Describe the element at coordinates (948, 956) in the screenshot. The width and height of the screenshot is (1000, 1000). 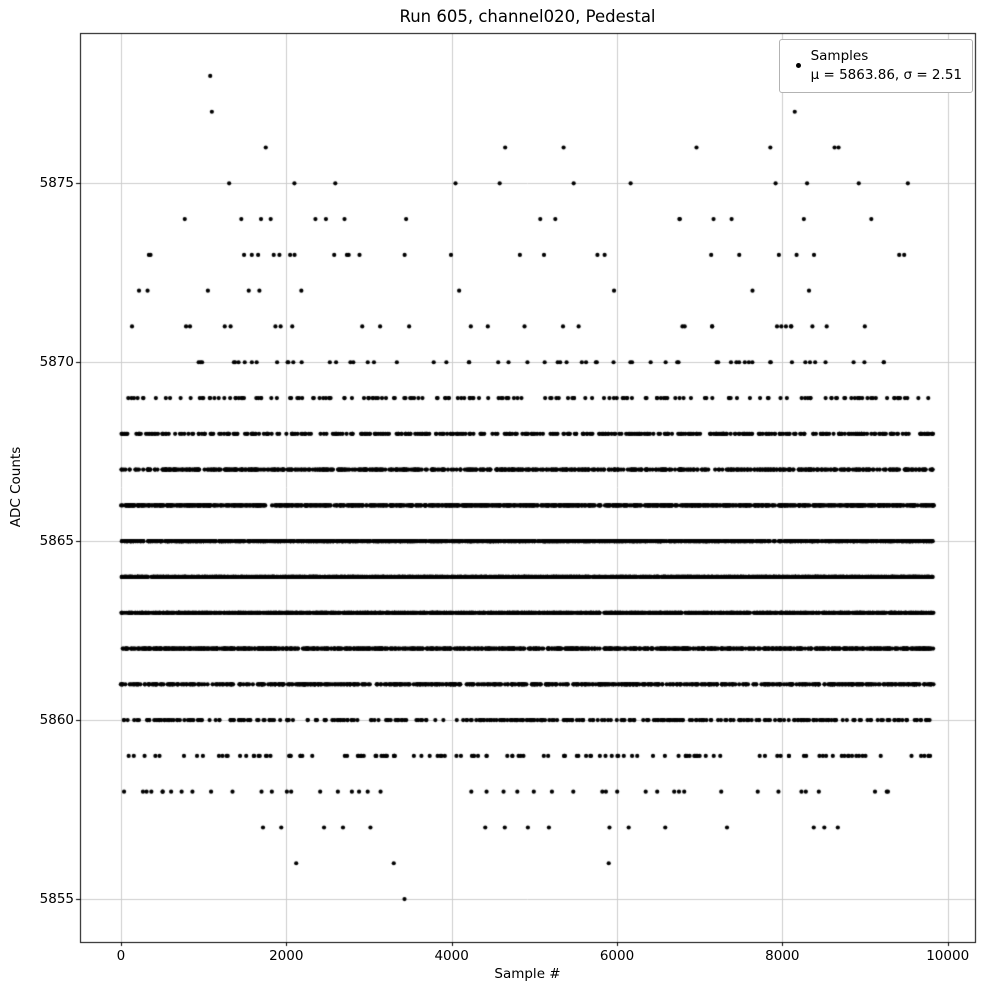
I see `x-tick-label: 10000` at that location.